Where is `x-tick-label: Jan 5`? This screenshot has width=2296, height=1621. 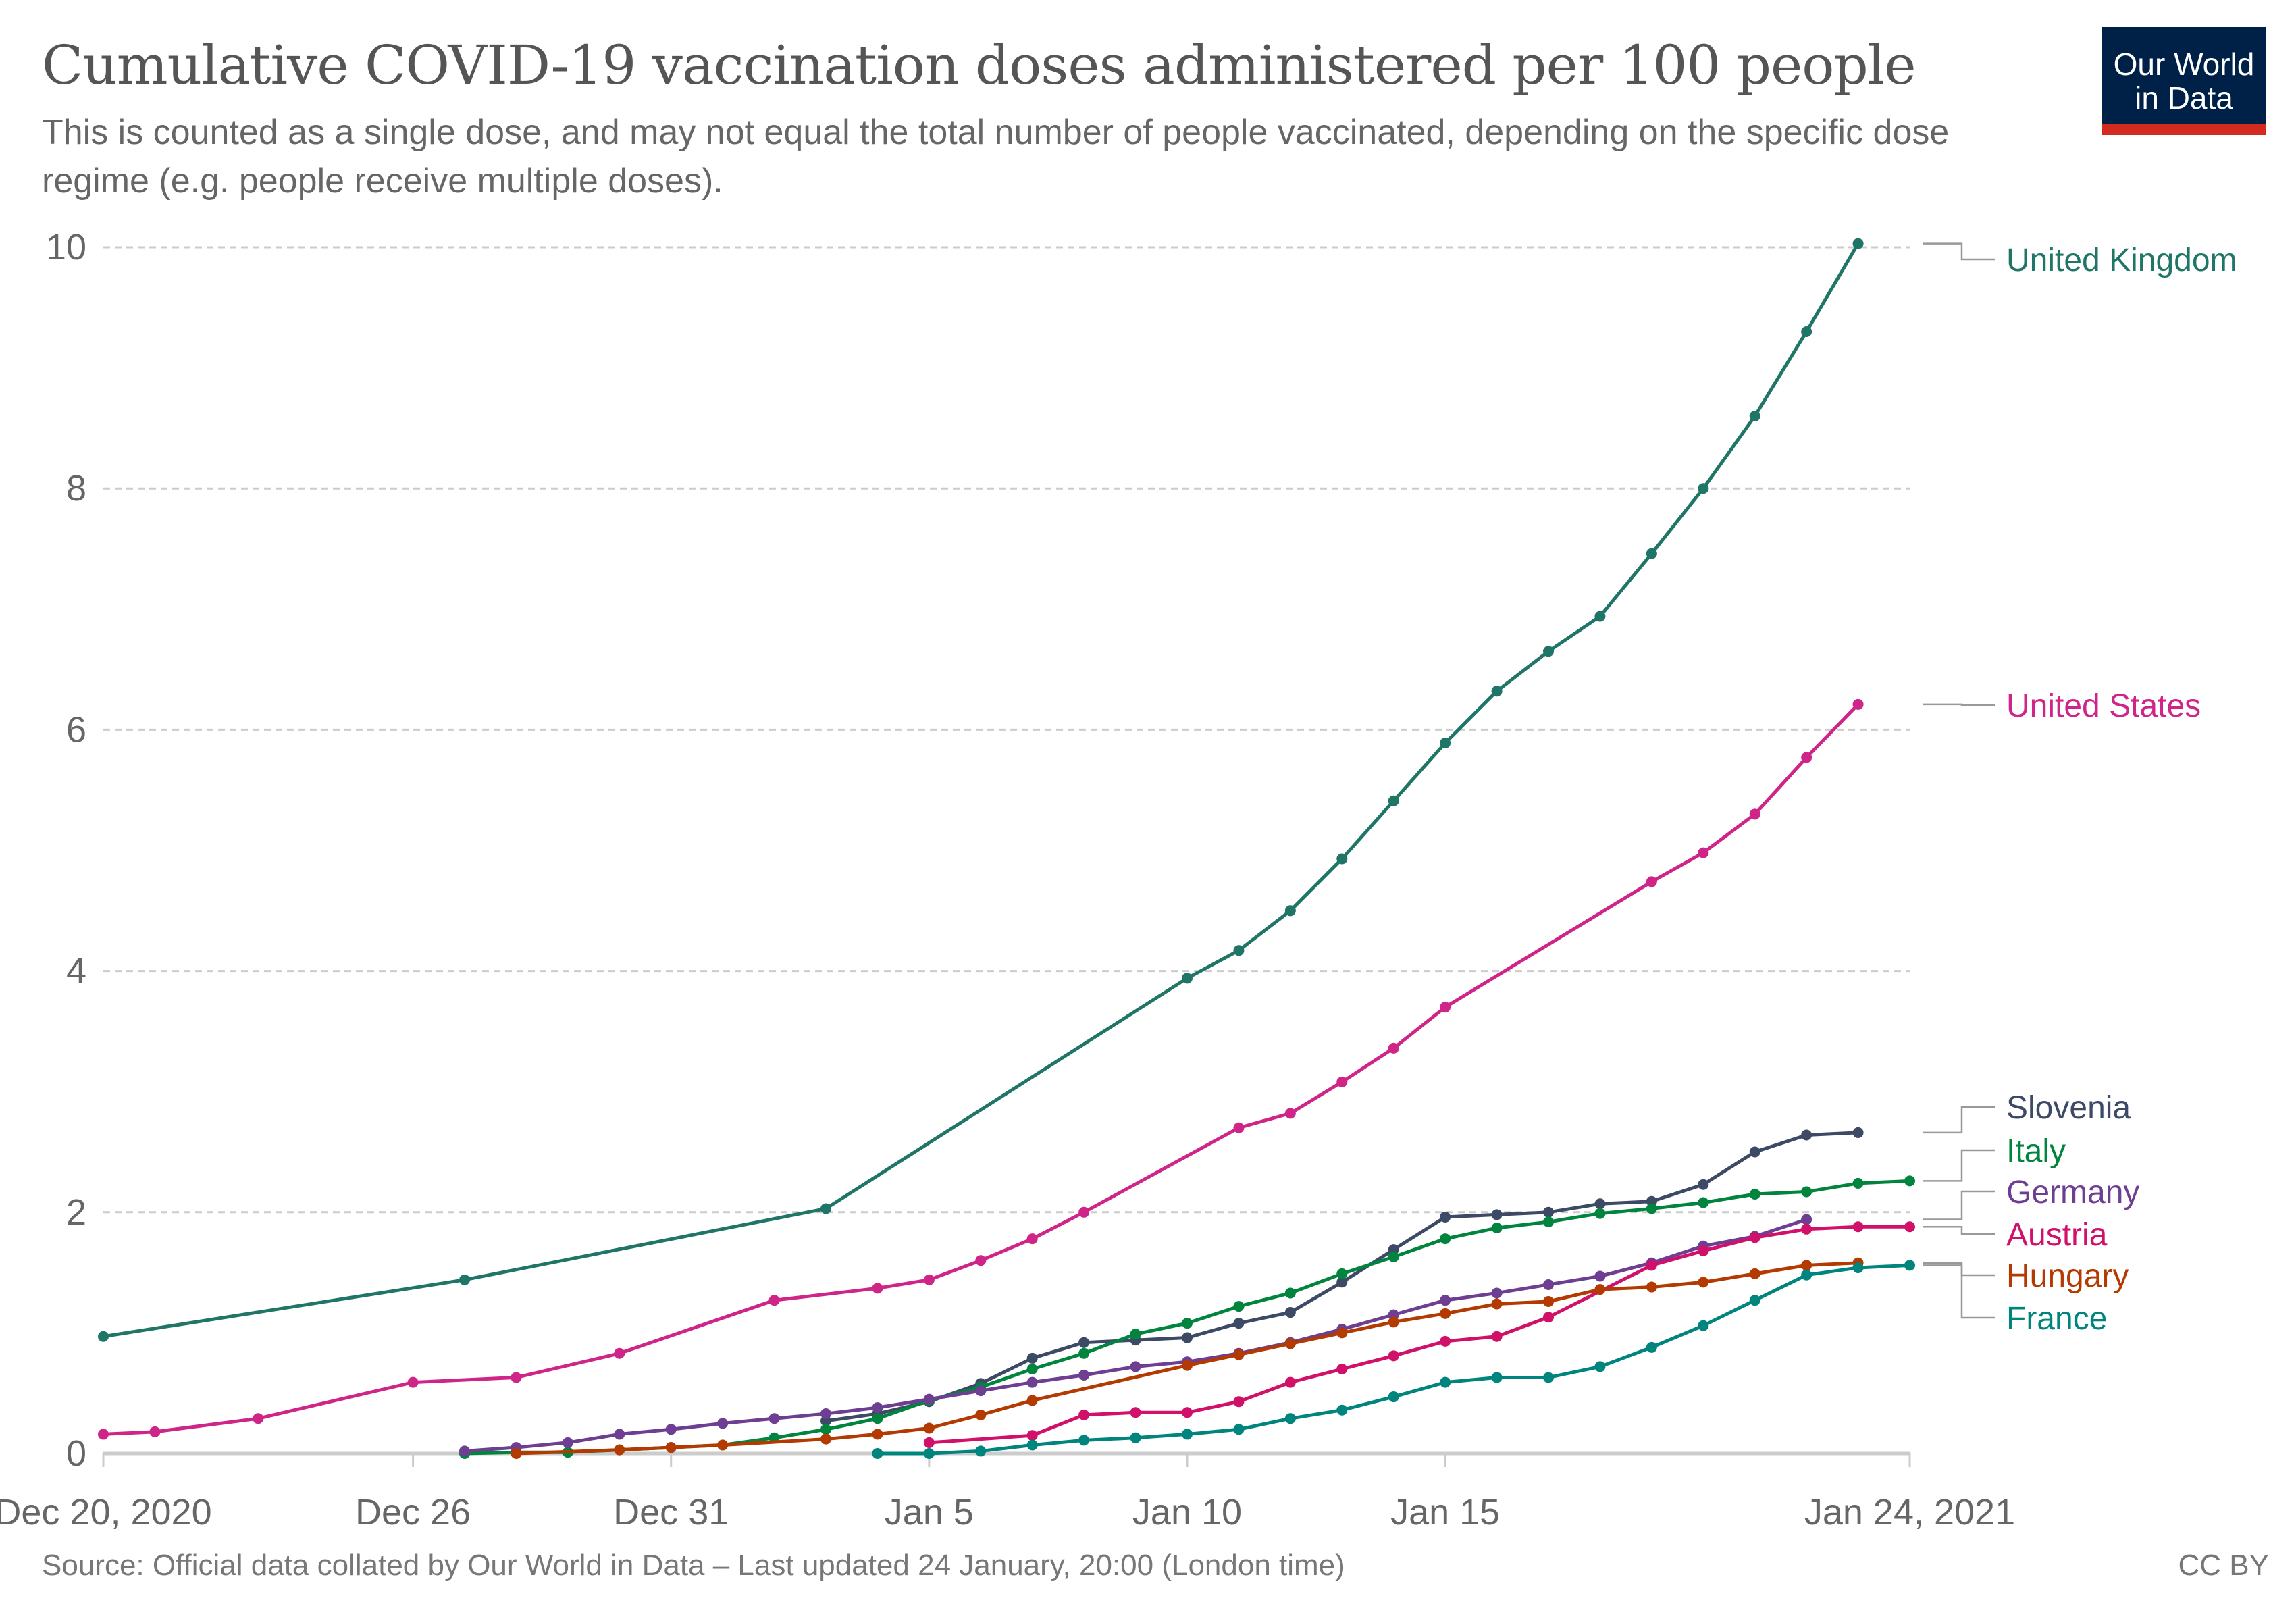 x-tick-label: Jan 5 is located at coordinates (929, 1512).